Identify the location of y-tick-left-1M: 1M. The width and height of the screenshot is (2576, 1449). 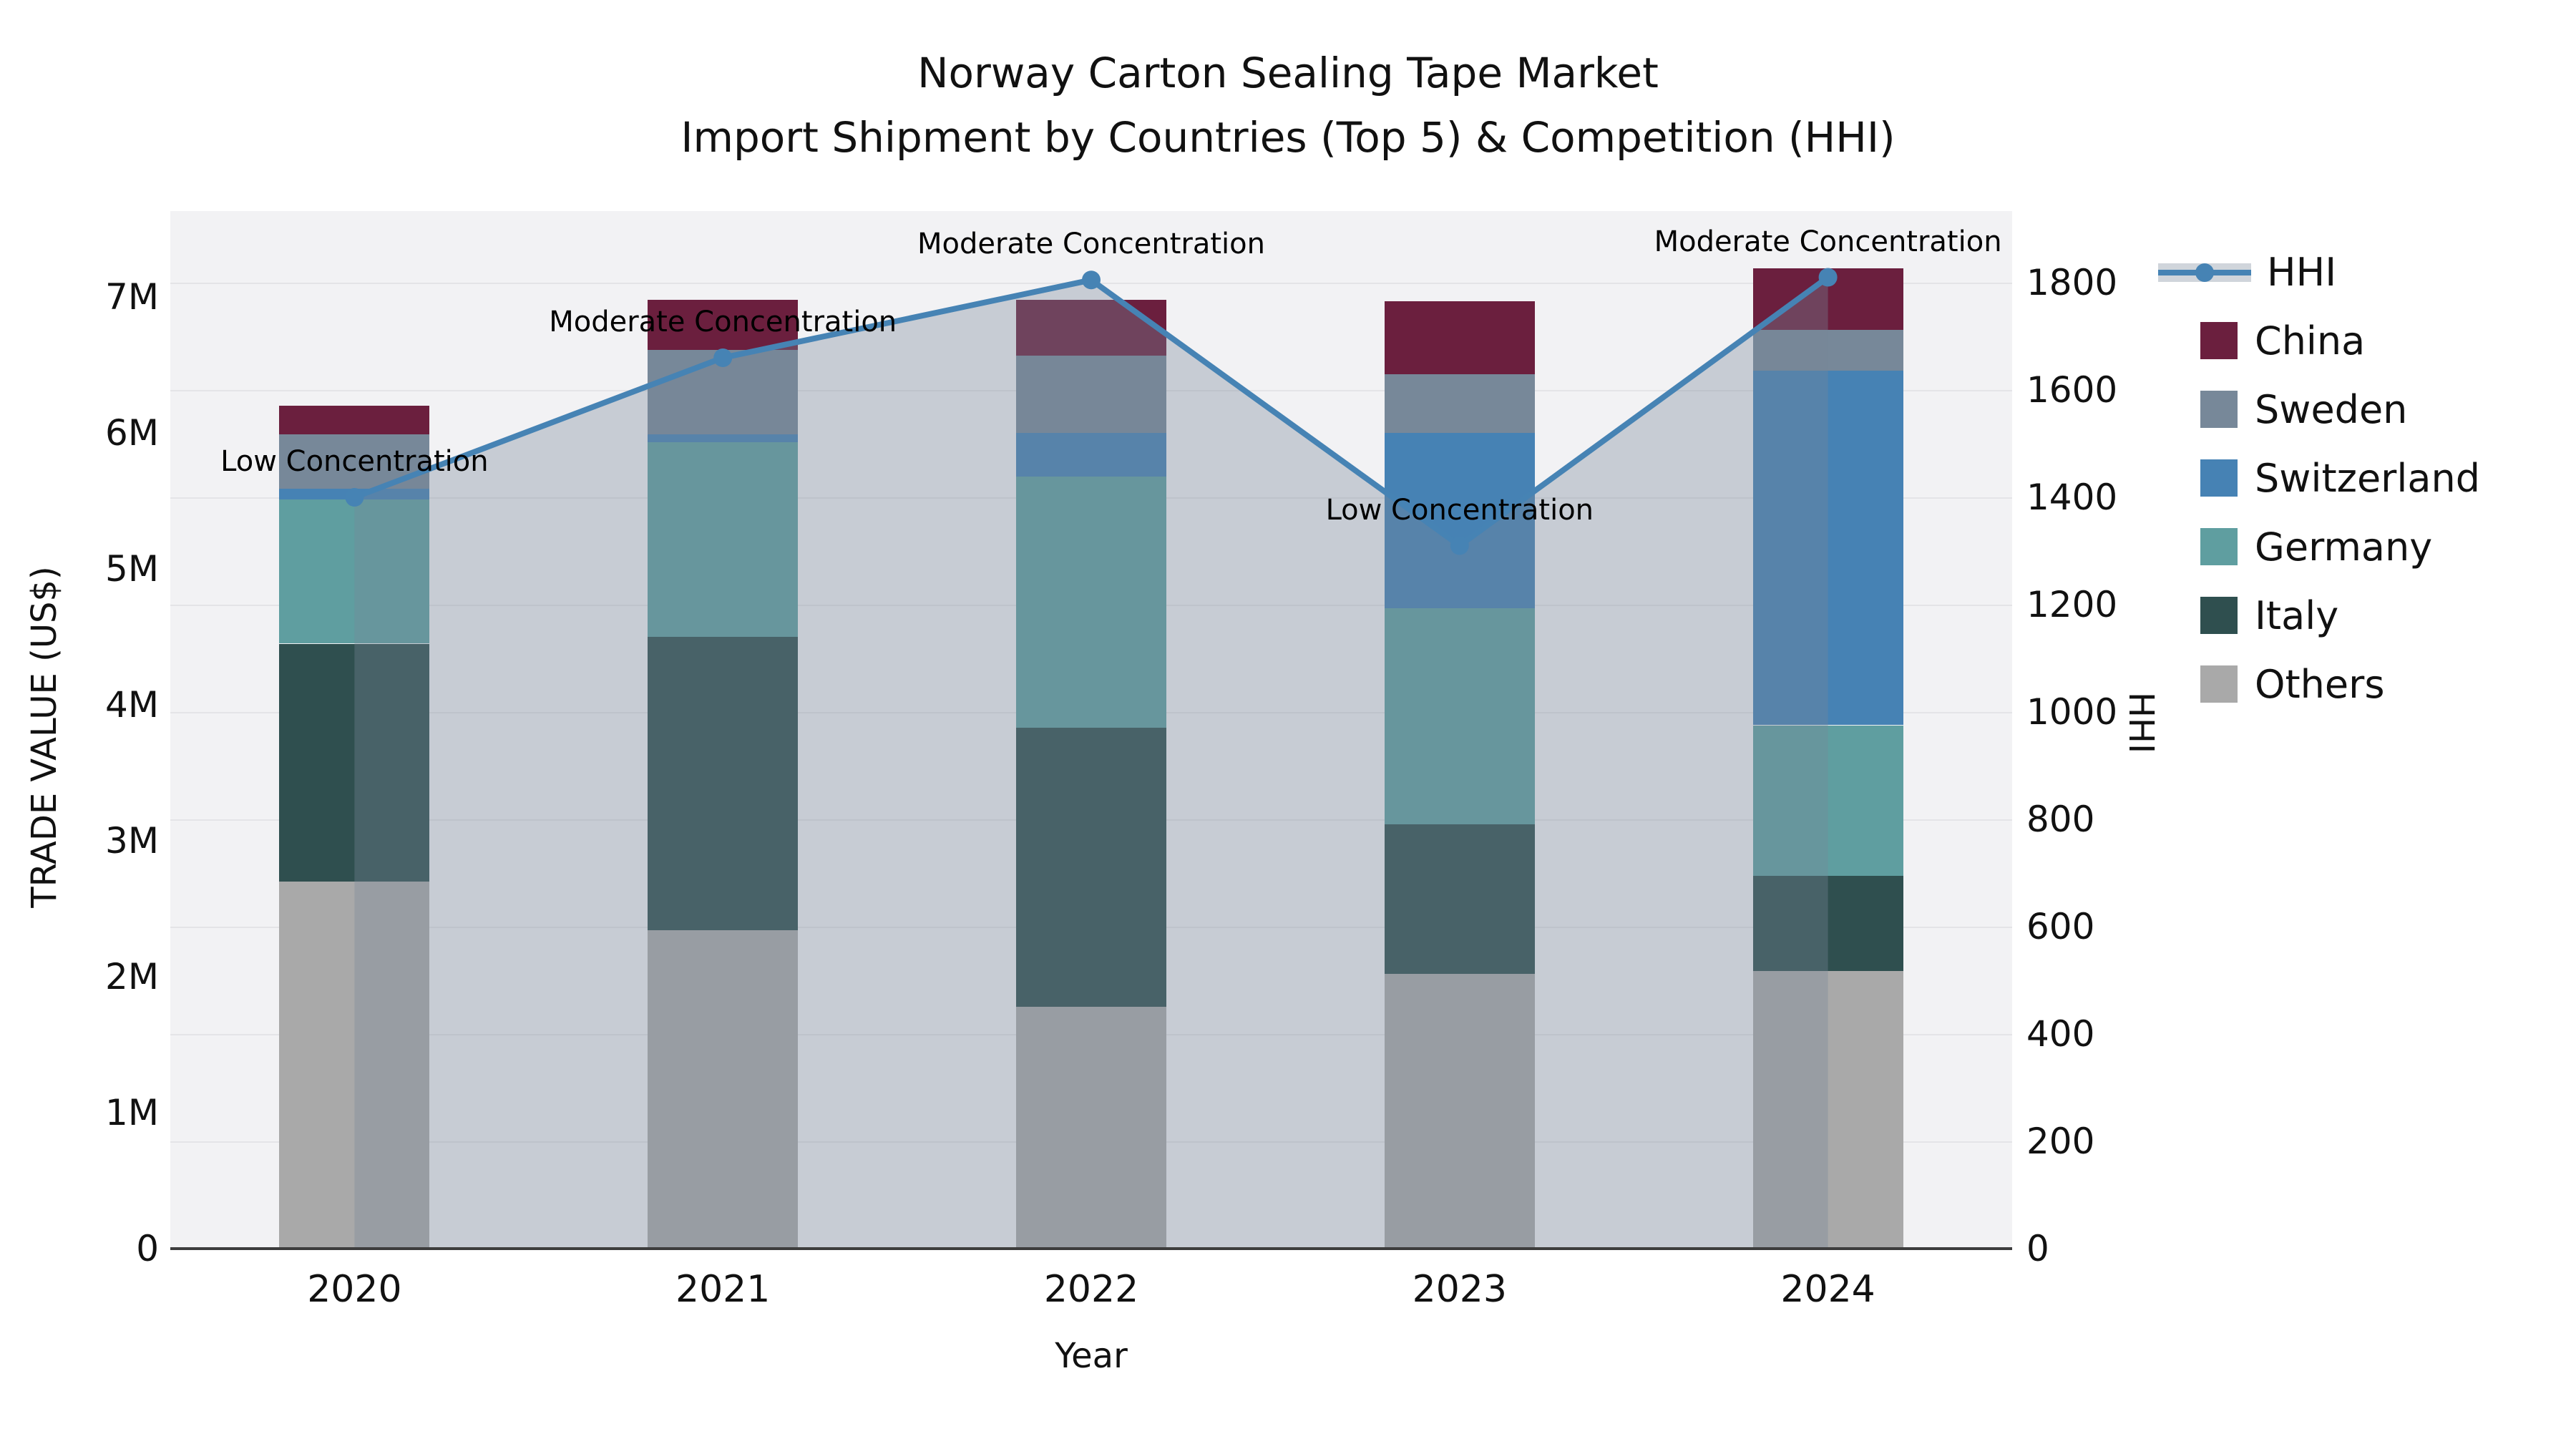
(132, 1112).